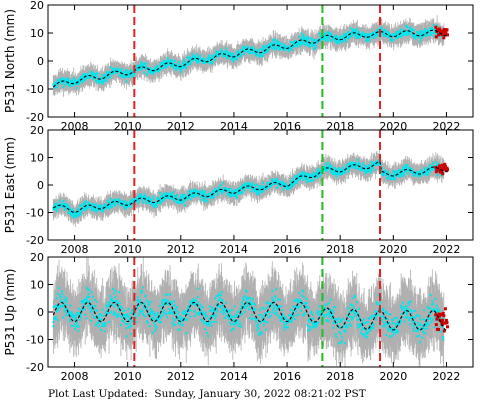 The width and height of the screenshot is (481, 404). Describe the element at coordinates (10, 185) in the screenshot. I see `east-y-axis-label: P531 East (mm)` at that location.